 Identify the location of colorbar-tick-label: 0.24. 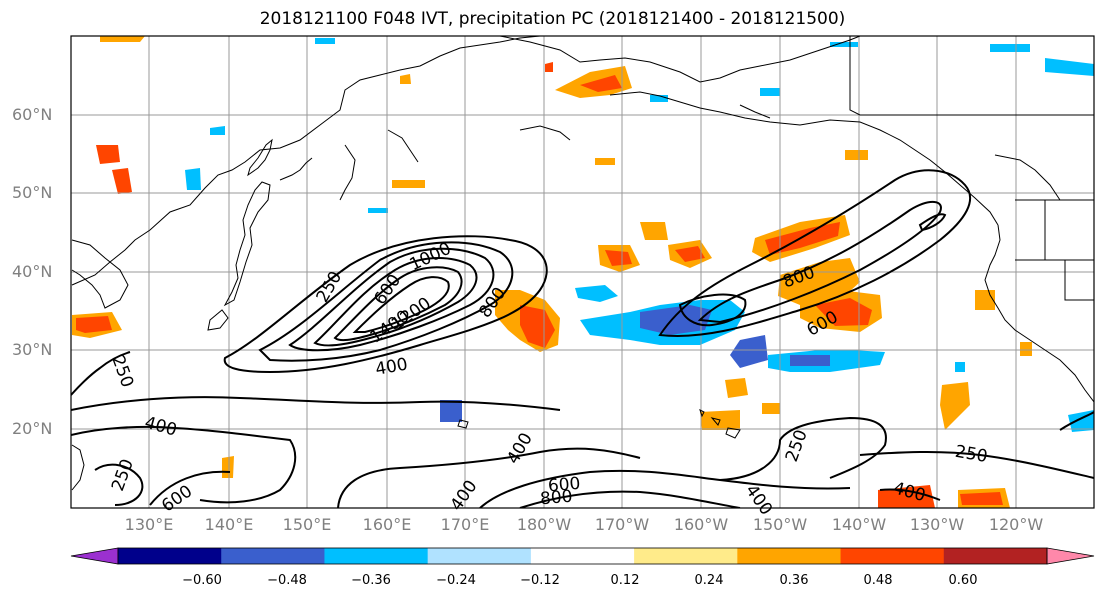
(709, 580).